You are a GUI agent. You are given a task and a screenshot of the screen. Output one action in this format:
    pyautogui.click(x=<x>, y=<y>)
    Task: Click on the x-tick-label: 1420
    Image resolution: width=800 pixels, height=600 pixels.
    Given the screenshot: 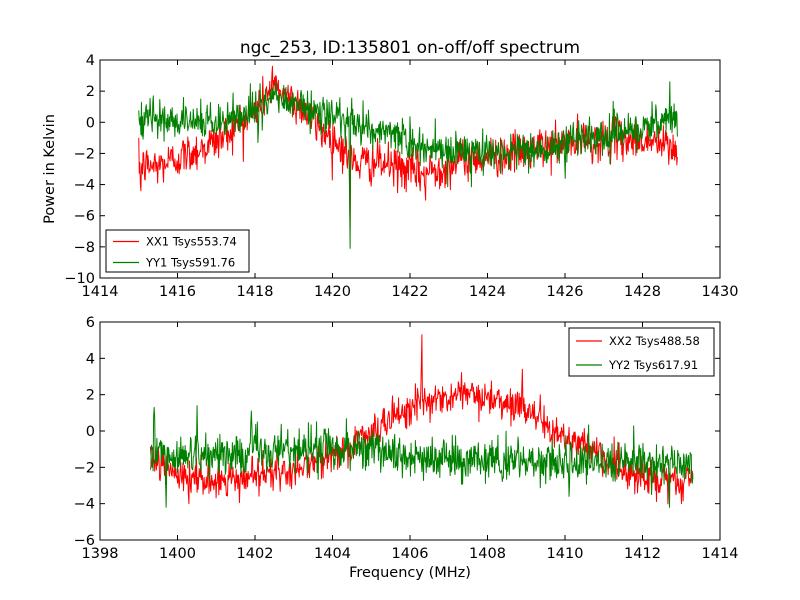 What is the action you would take?
    pyautogui.click(x=332, y=292)
    